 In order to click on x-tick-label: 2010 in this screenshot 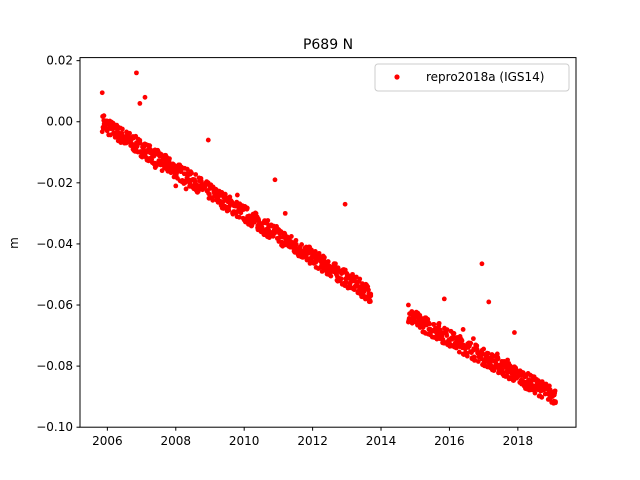, I will do `click(244, 441)`.